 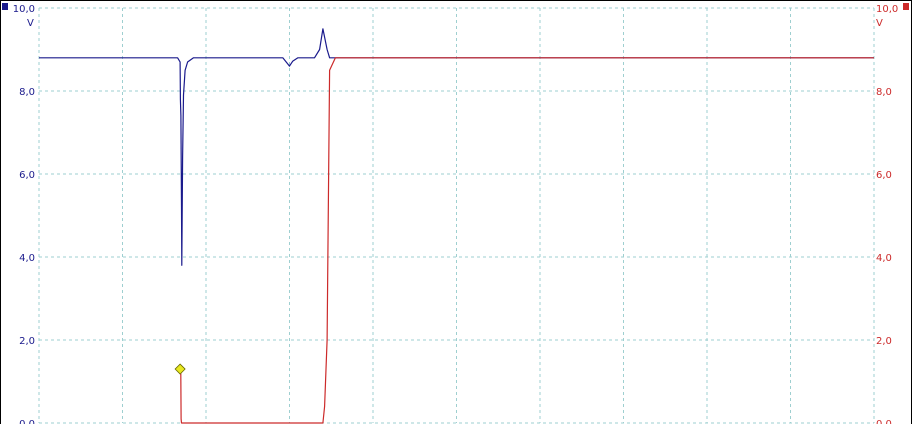 I want to click on left-axis: V 0,0 2,0 4,0 6,0 8,0 10,0, so click(x=18, y=213).